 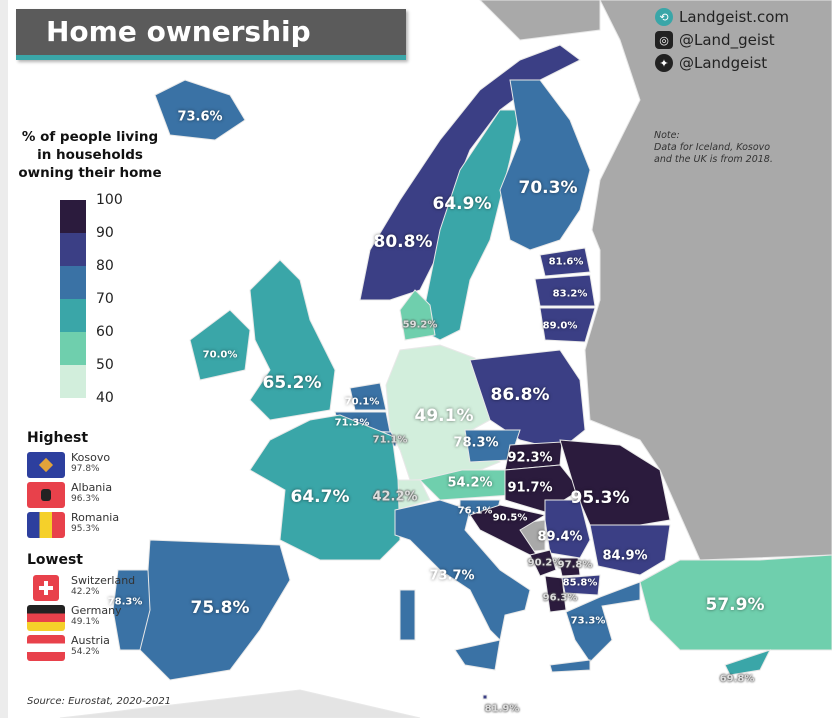 I want to click on country-value: 49.1%, so click(x=85, y=622).